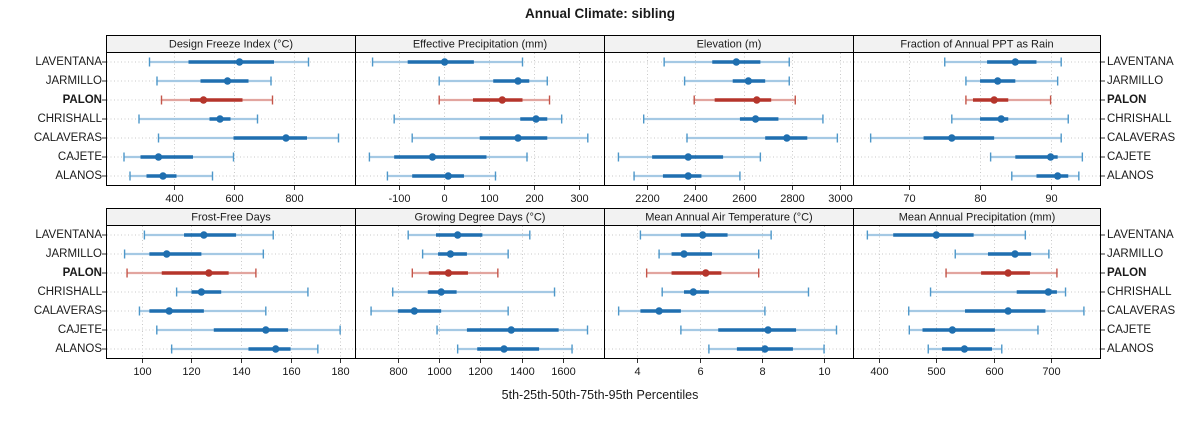  Describe the element at coordinates (792, 199) in the screenshot. I see `x-tick-label: 2800` at that location.